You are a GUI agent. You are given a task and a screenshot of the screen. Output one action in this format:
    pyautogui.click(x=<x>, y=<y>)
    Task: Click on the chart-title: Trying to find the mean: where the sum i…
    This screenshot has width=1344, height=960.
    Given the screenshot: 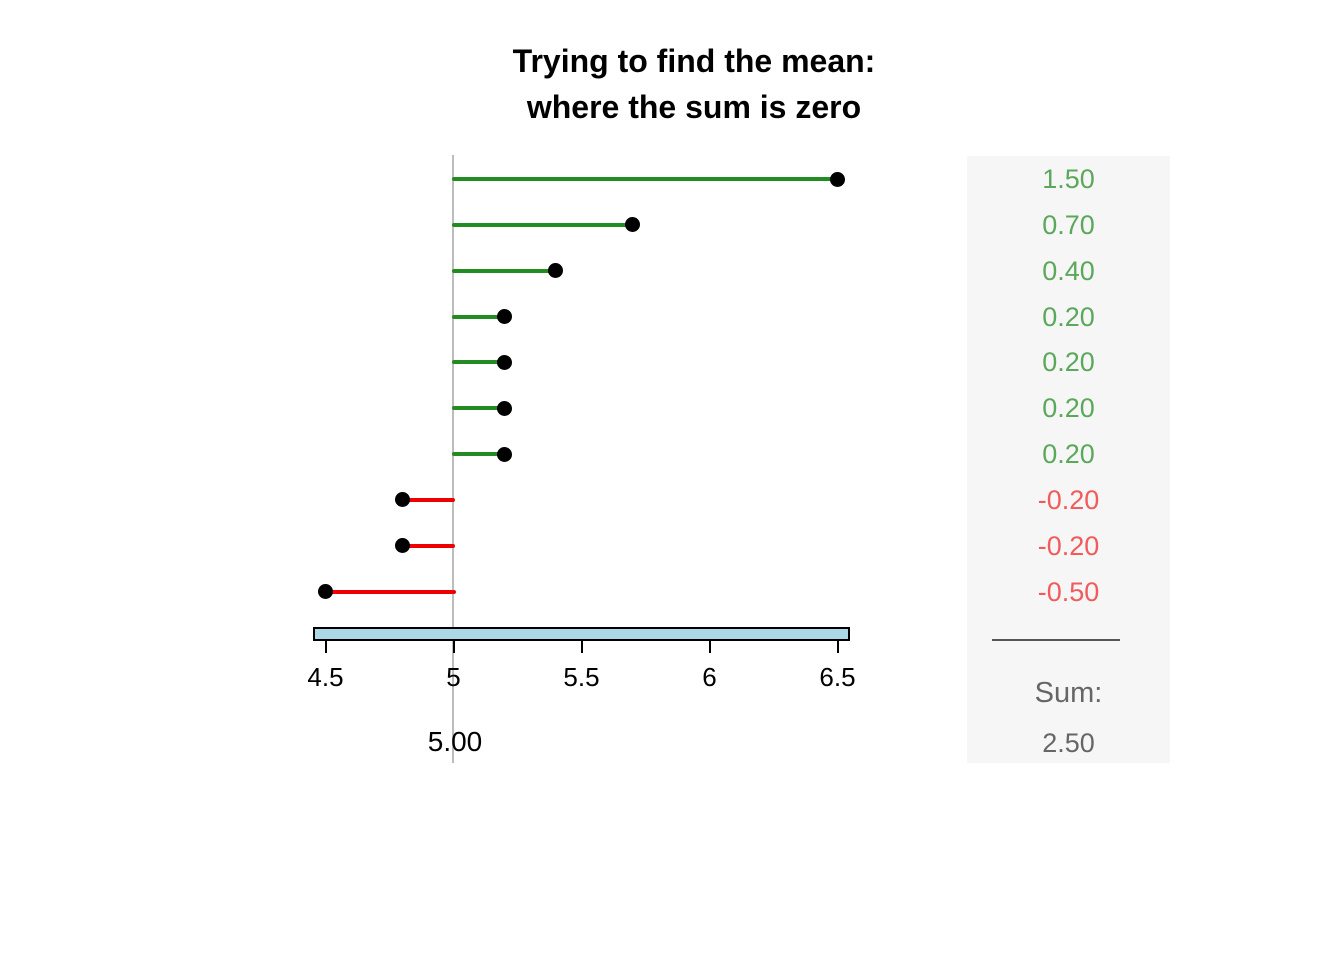 What is the action you would take?
    pyautogui.click(x=694, y=84)
    